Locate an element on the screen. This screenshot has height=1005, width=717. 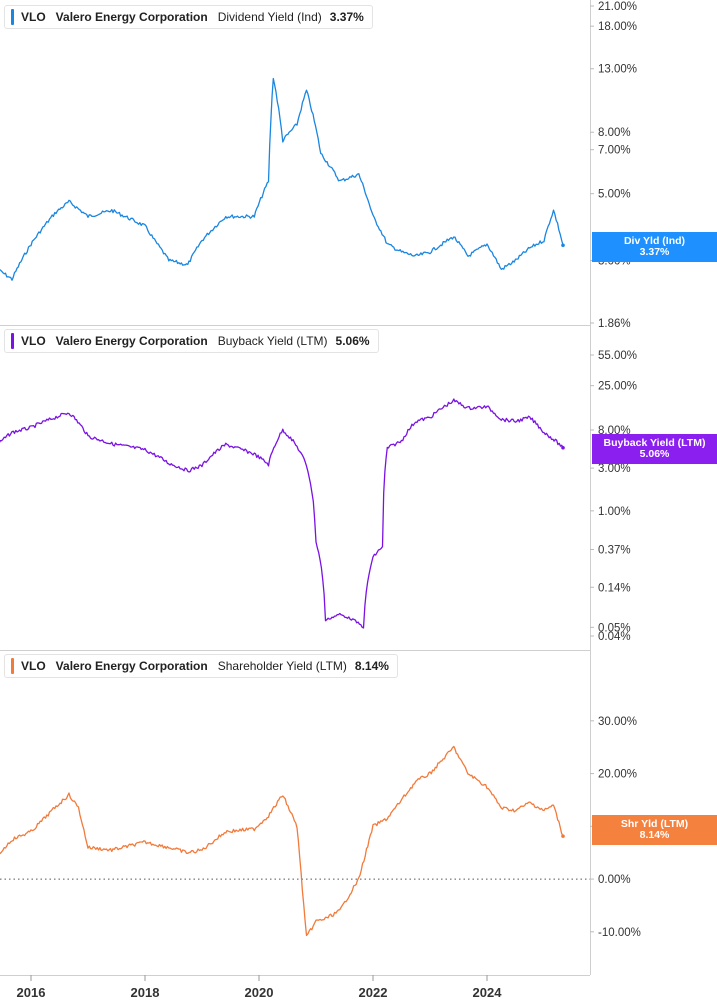
x-tick-labels: 2016 2018 2020 2022 2024 is located at coordinates (260, 987).